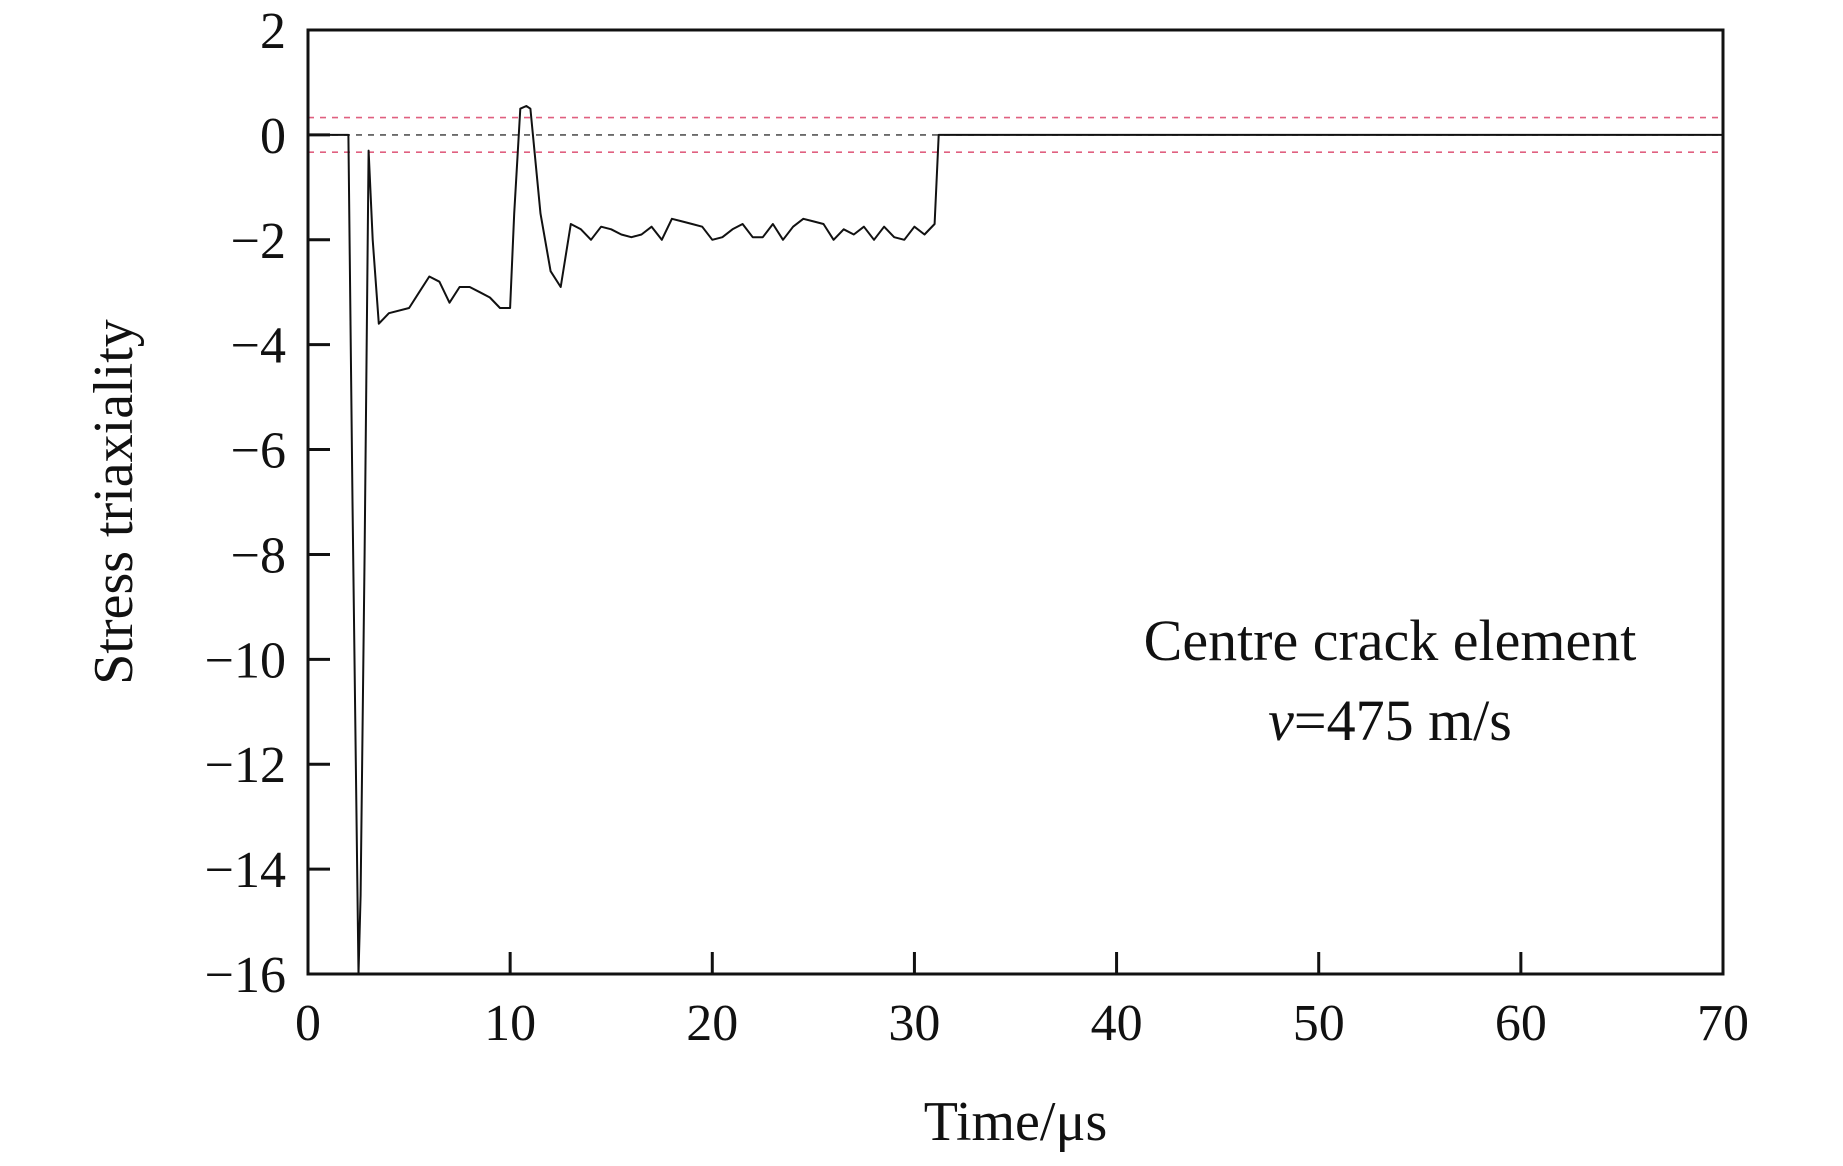 The width and height of the screenshot is (1843, 1166). Describe the element at coordinates (245, 765) in the screenshot. I see `y-tick-label: −12` at that location.